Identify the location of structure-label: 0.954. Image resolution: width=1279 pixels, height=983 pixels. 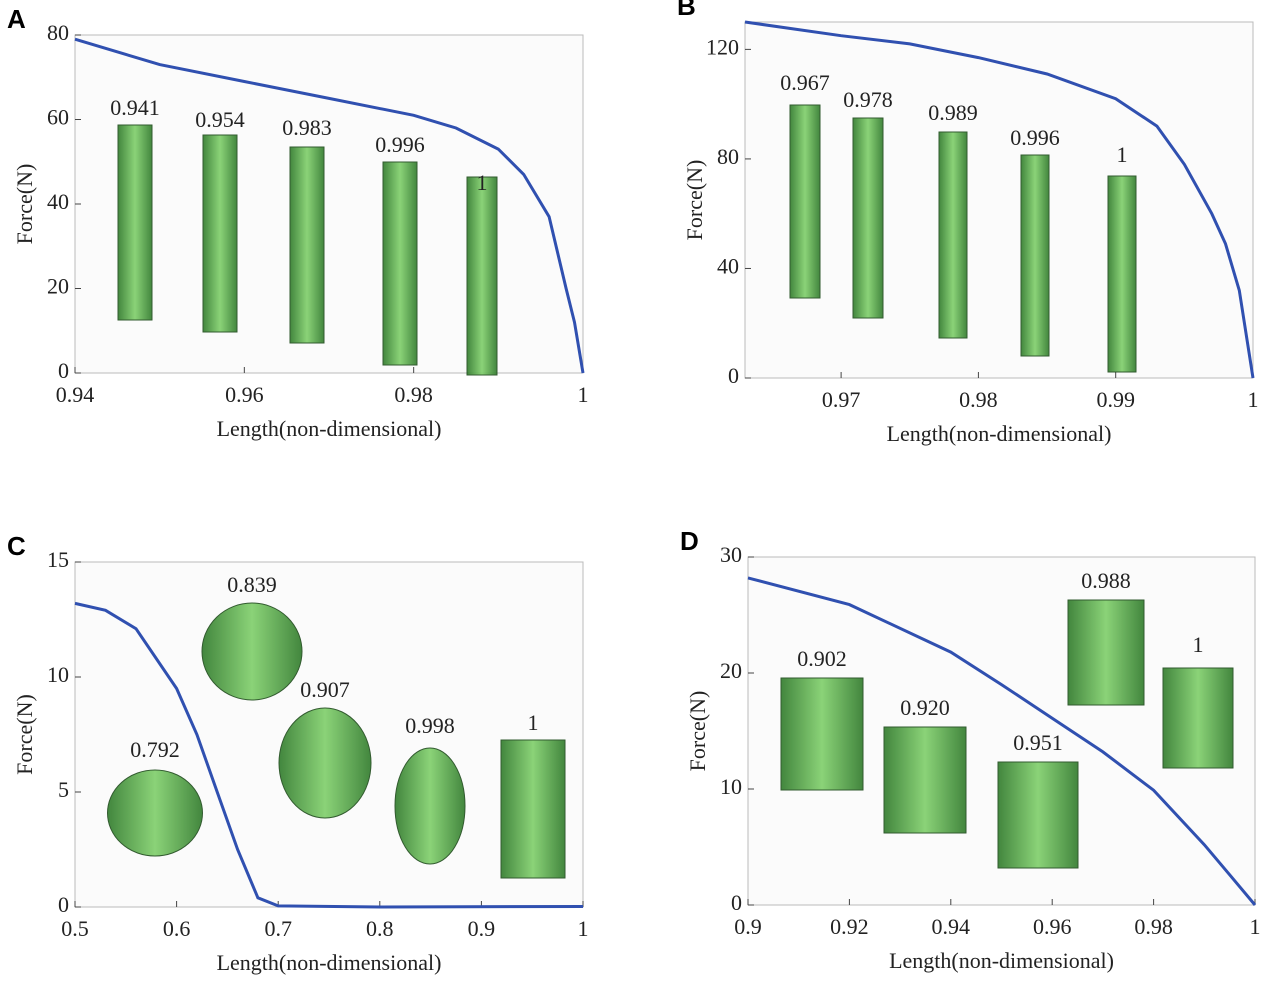
(220, 119).